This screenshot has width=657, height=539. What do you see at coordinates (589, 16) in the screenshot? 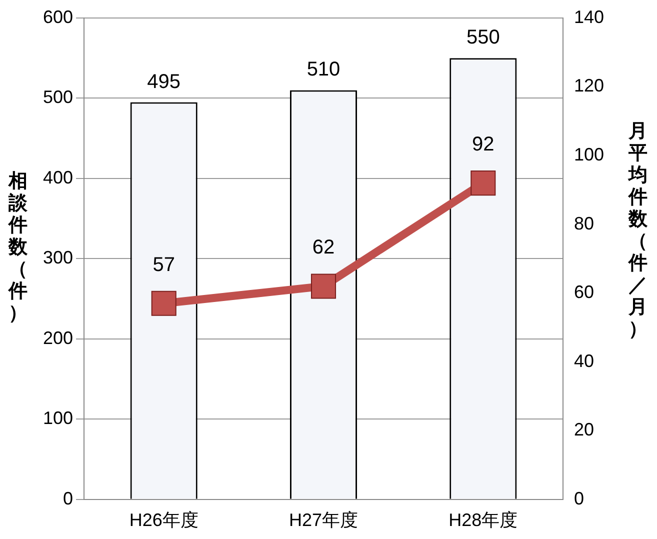
I see `y2-tick-label: 140` at bounding box center [589, 16].